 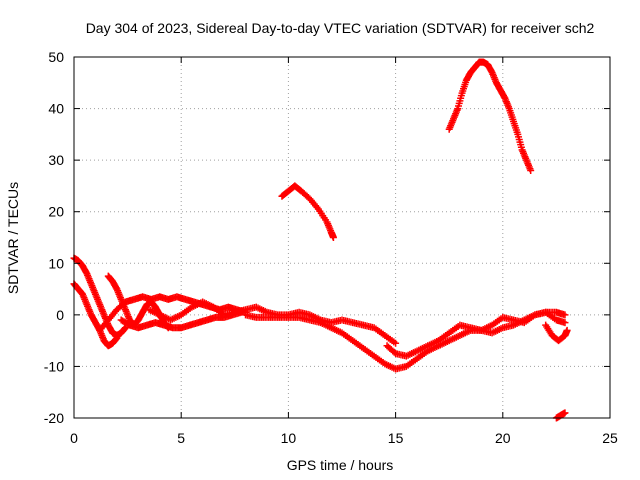 What do you see at coordinates (272, 322) in the screenshot?
I see `series-track-f` at bounding box center [272, 322].